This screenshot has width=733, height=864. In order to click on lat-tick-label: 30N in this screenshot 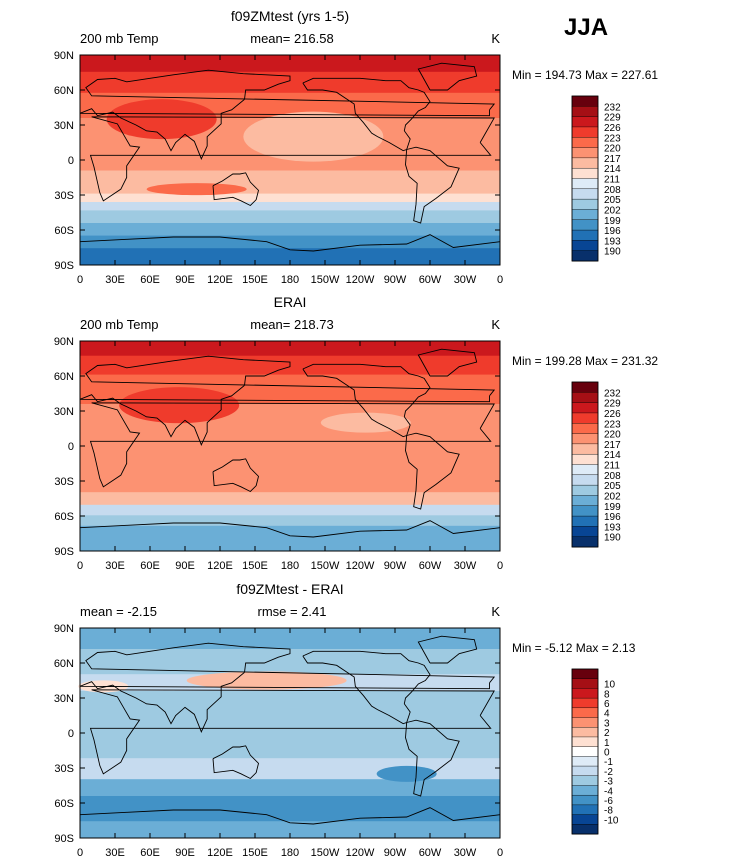, I will do `click(64, 126)`.